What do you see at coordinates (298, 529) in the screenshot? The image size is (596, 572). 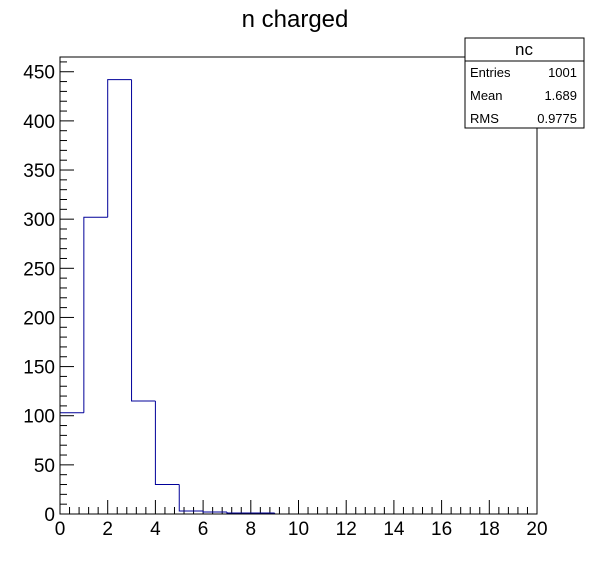 I see `x-tick-label: 10` at bounding box center [298, 529].